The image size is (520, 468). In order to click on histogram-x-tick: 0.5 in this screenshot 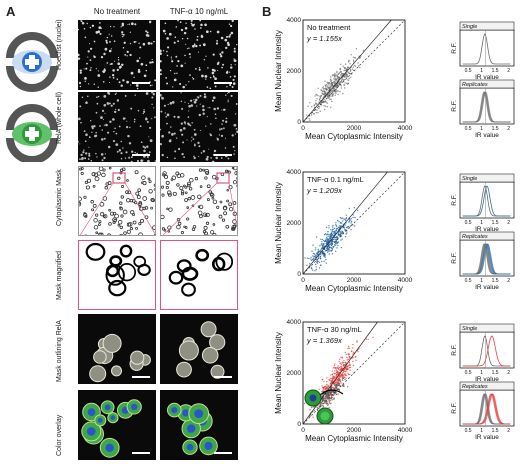, I will do `click(468, 373)`.